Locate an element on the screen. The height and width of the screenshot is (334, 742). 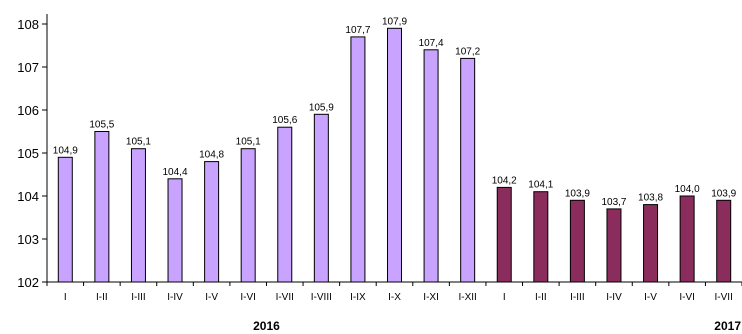
data-label: 103,7 is located at coordinates (613, 202).